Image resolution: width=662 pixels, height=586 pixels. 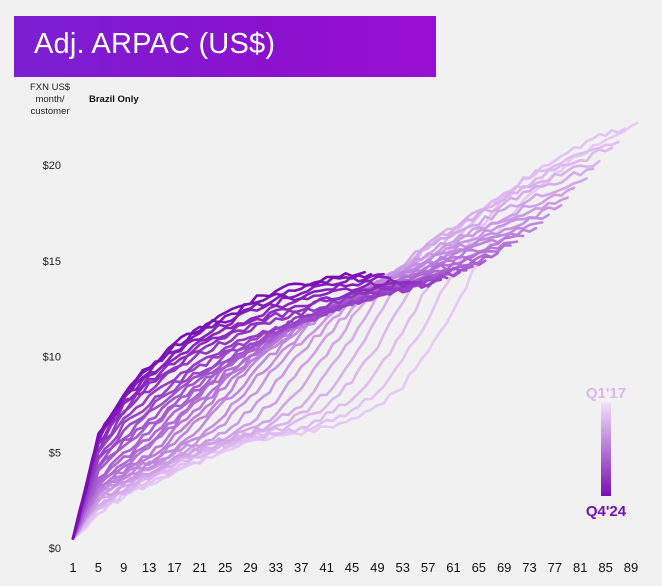 What do you see at coordinates (453, 567) in the screenshot?
I see `x-tick-label: 61` at bounding box center [453, 567].